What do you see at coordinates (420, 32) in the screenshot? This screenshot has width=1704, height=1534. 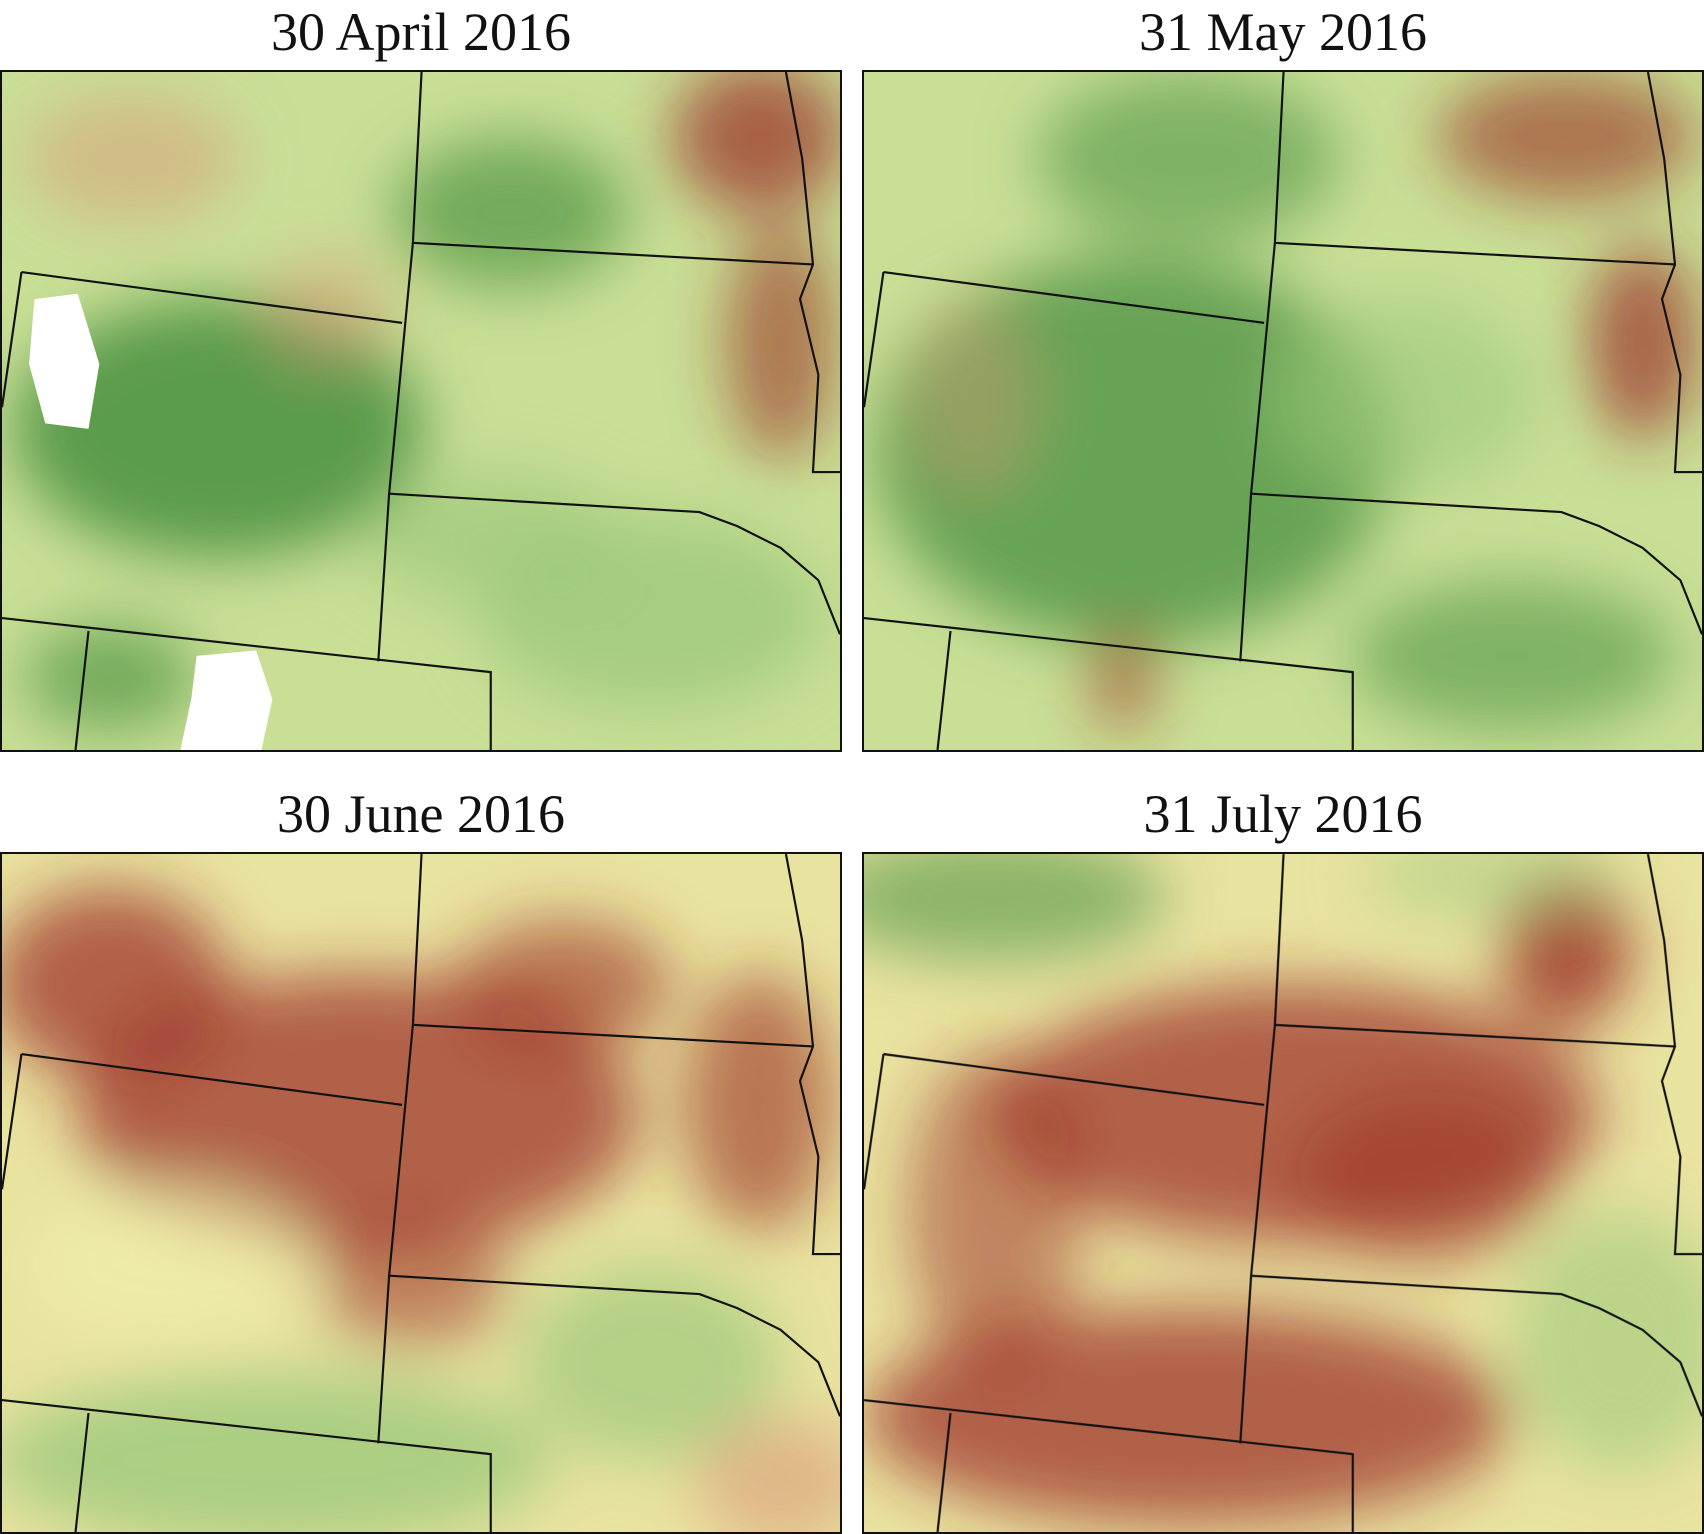 I see `panel-title: 30 April 2016` at bounding box center [420, 32].